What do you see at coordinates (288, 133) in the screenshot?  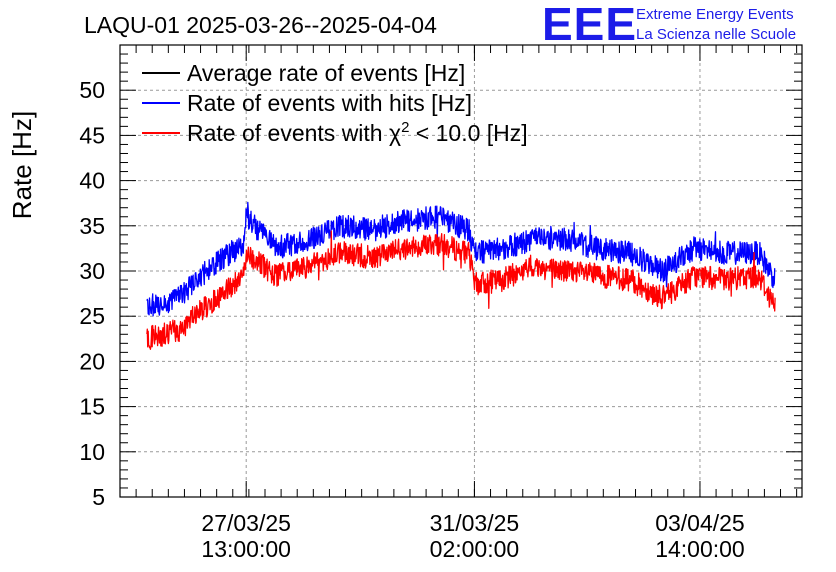 I see `legend-label-prefix: Rate of events with` at bounding box center [288, 133].